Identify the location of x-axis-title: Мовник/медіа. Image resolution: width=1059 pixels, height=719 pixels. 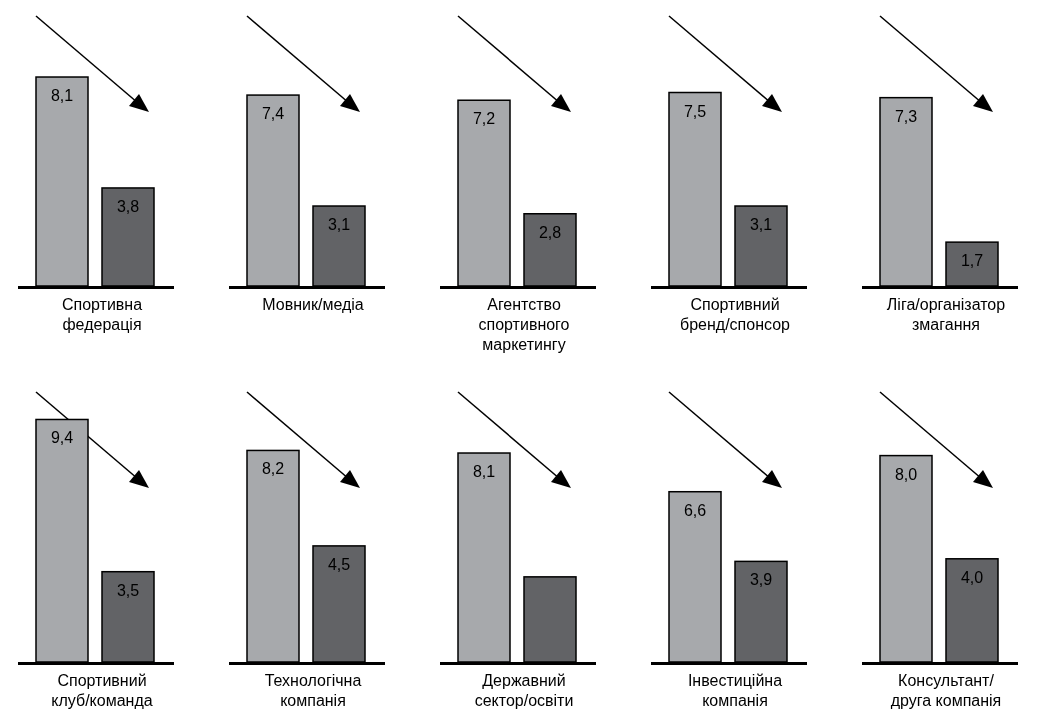
(313, 304).